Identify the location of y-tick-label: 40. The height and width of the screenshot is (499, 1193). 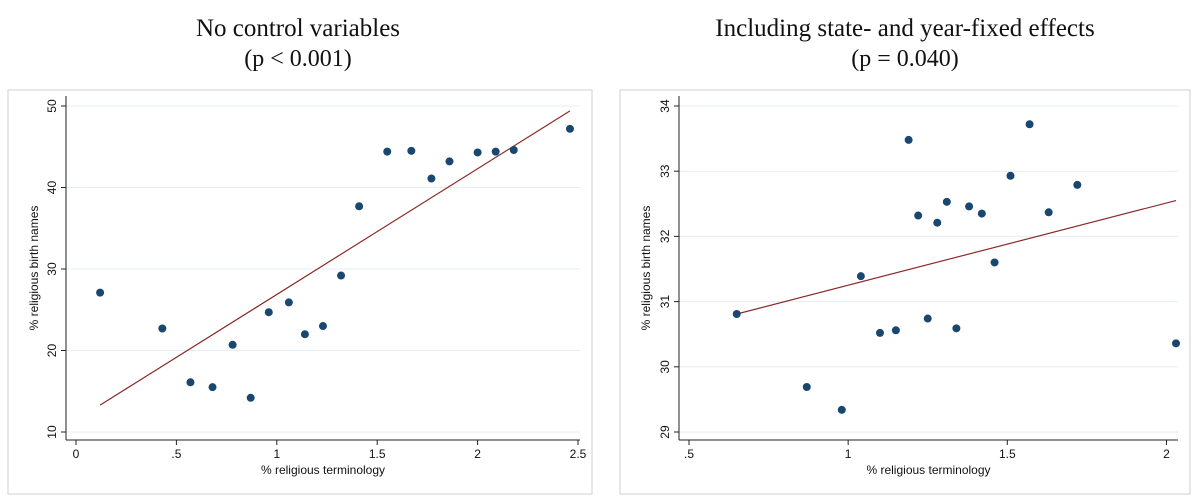
(52, 188).